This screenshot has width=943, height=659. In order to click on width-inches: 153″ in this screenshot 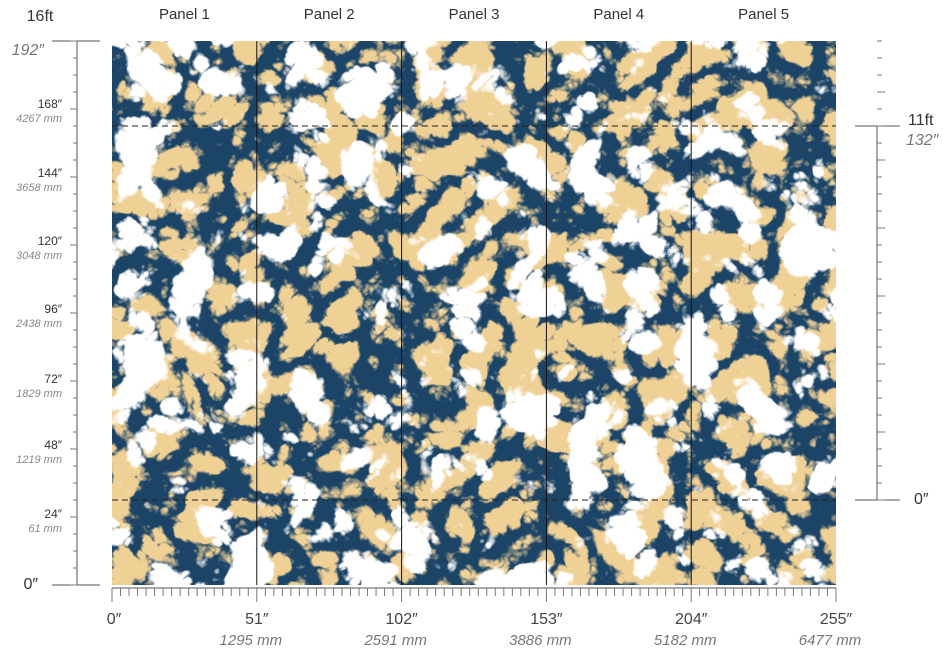, I will do `click(546, 619)`.